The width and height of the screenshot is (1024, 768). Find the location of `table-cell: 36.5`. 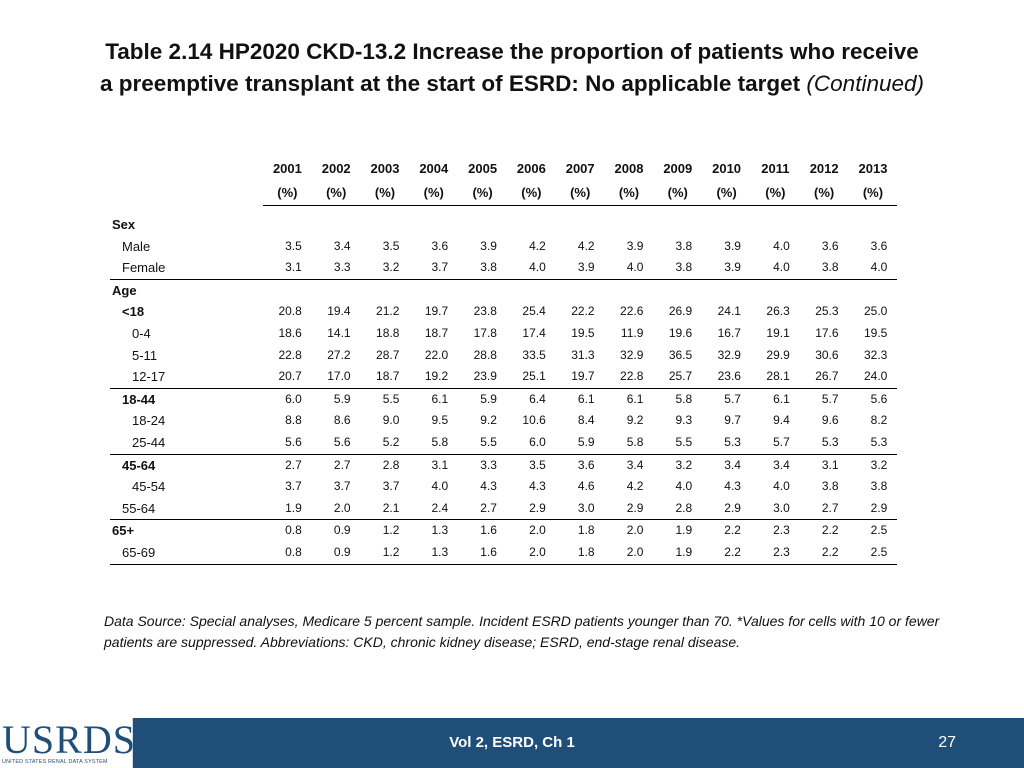

table-cell: 36.5 is located at coordinates (680, 354).